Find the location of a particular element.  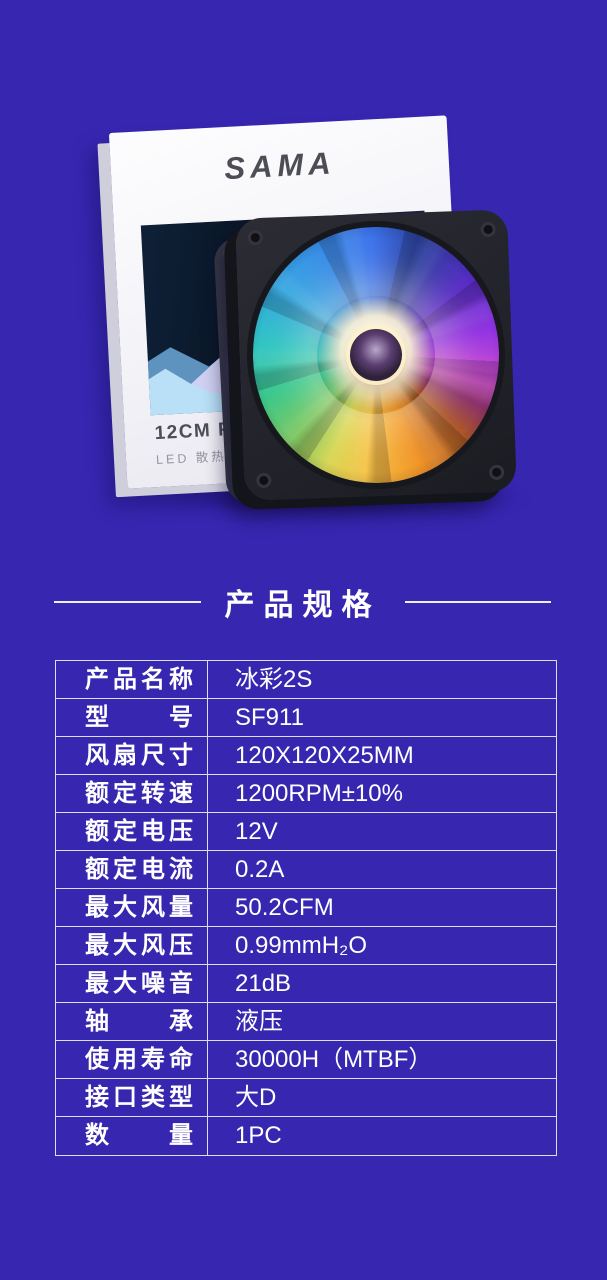

table-row: 使用寿命 30000H（MTBF） is located at coordinates (306, 1060).